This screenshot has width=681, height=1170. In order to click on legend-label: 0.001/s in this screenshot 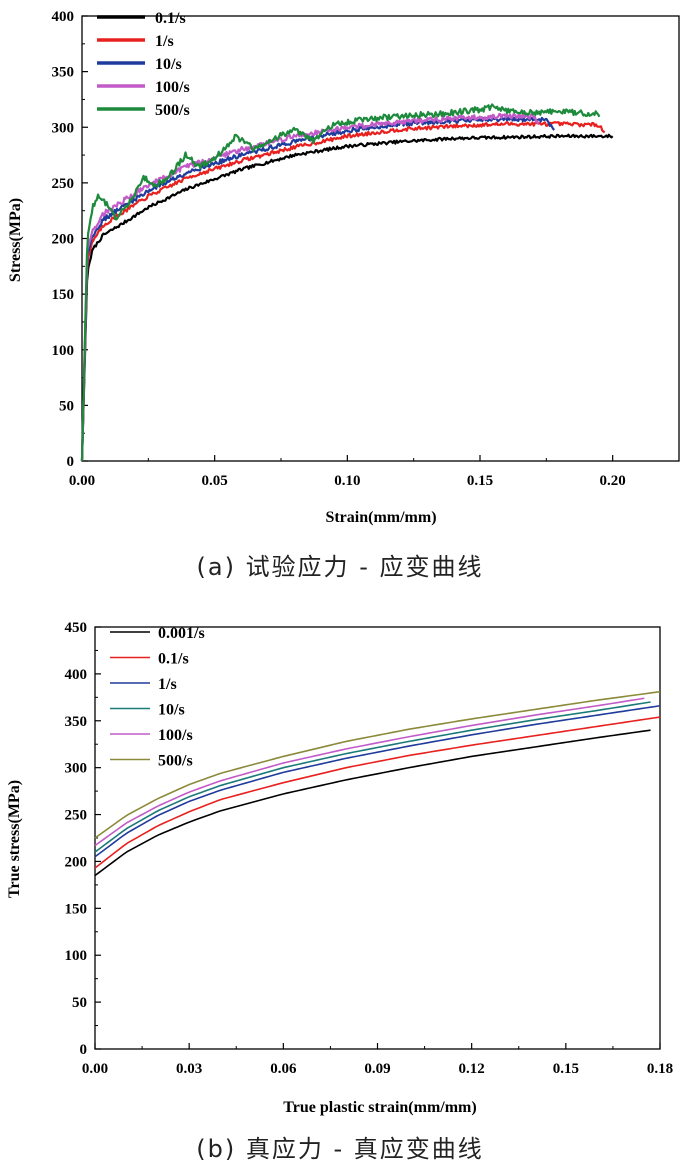, I will do `click(181, 633)`.